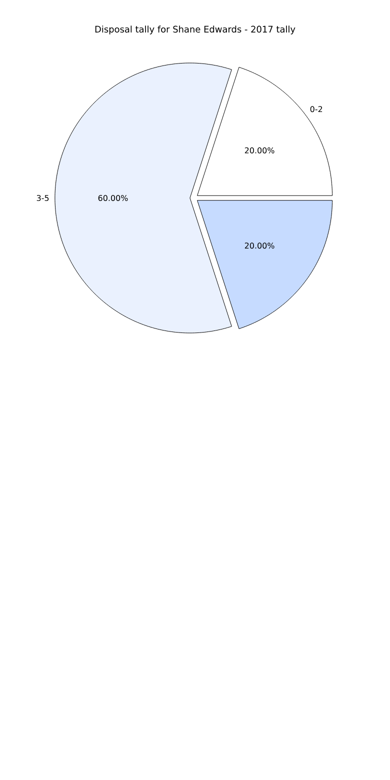 Image resolution: width=390 pixels, height=780 pixels. Describe the element at coordinates (195, 30) in the screenshot. I see `chart-title: Disposal tally for Shane Edwards - 2017 tally` at that location.